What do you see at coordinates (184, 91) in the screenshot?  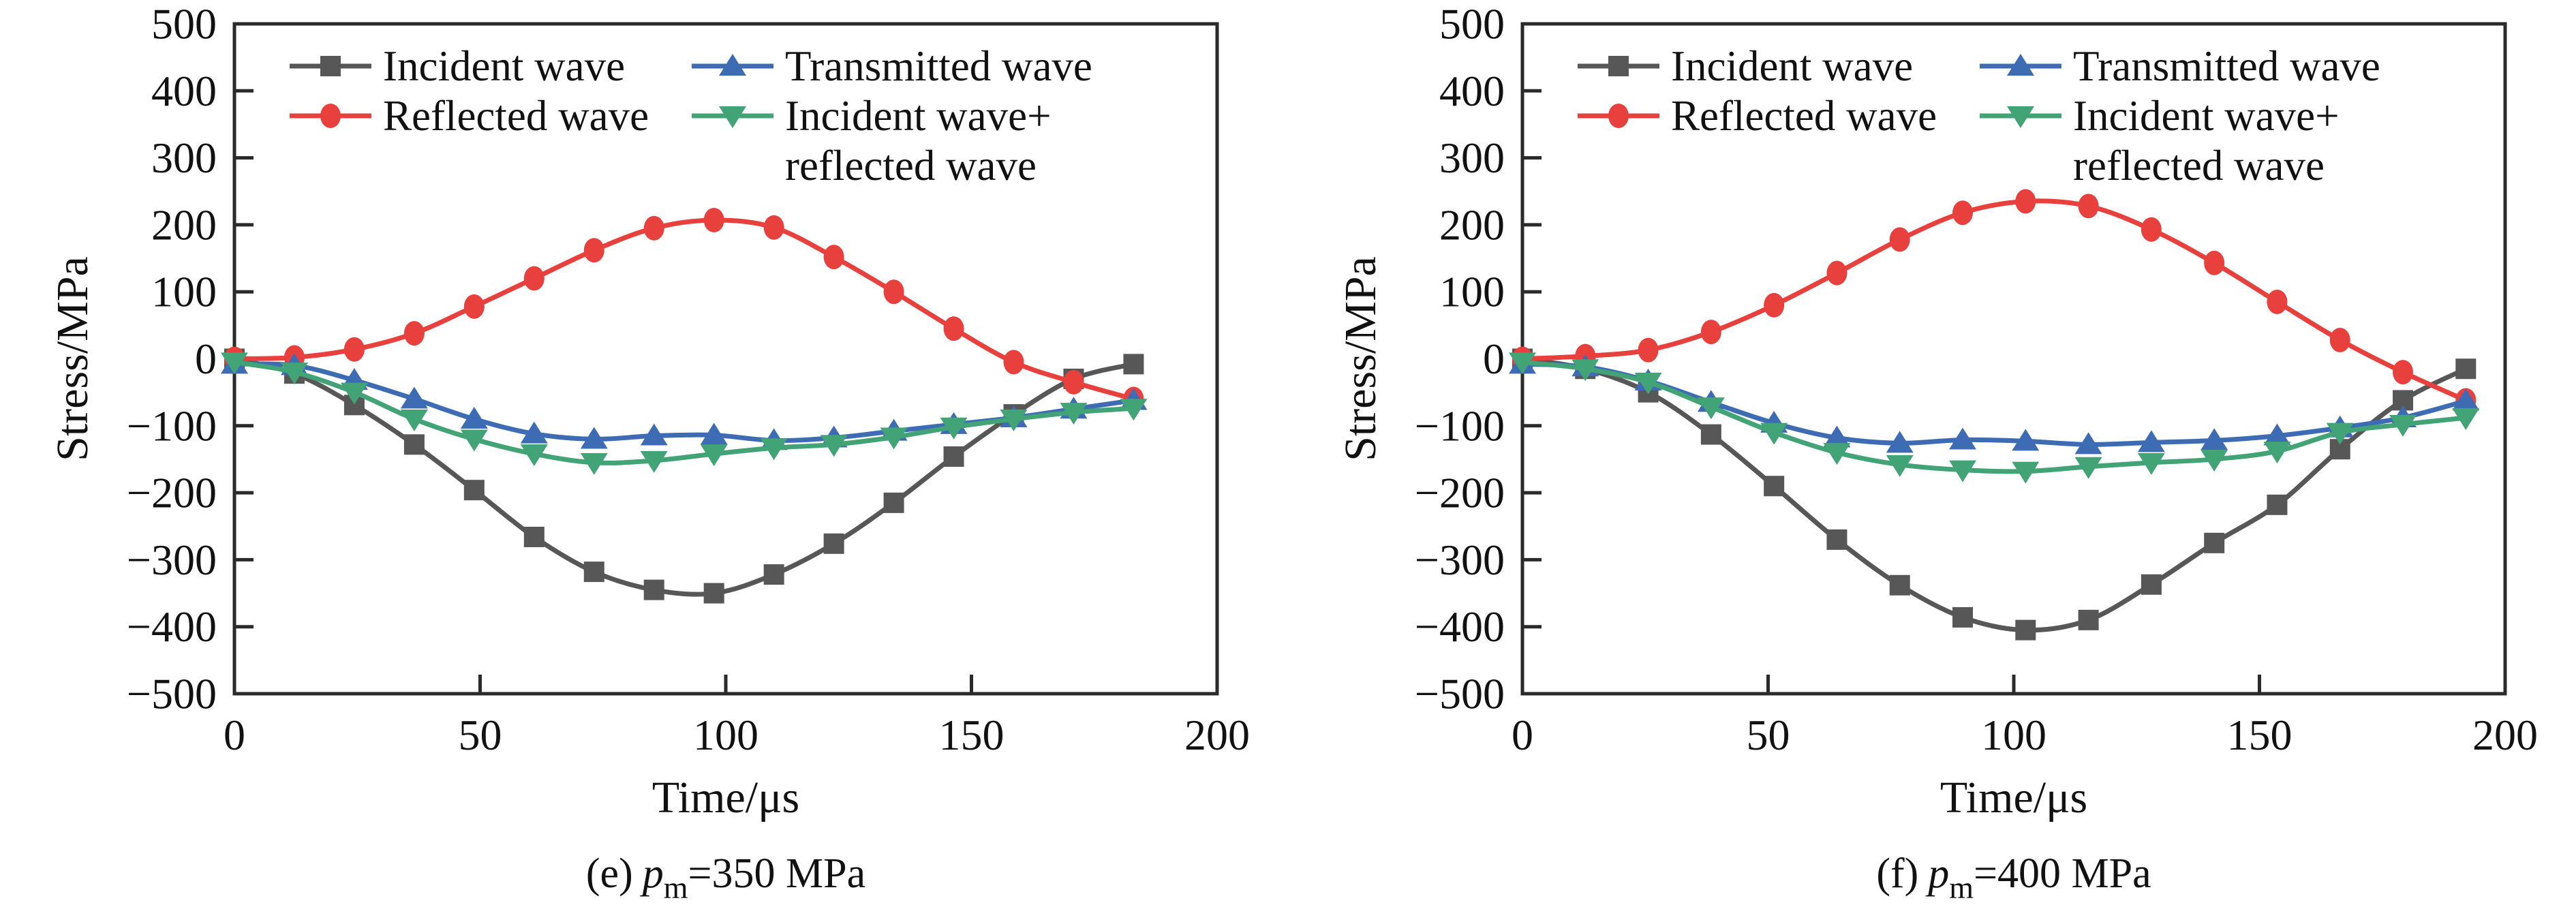 I see `y-tick-label: 400` at bounding box center [184, 91].